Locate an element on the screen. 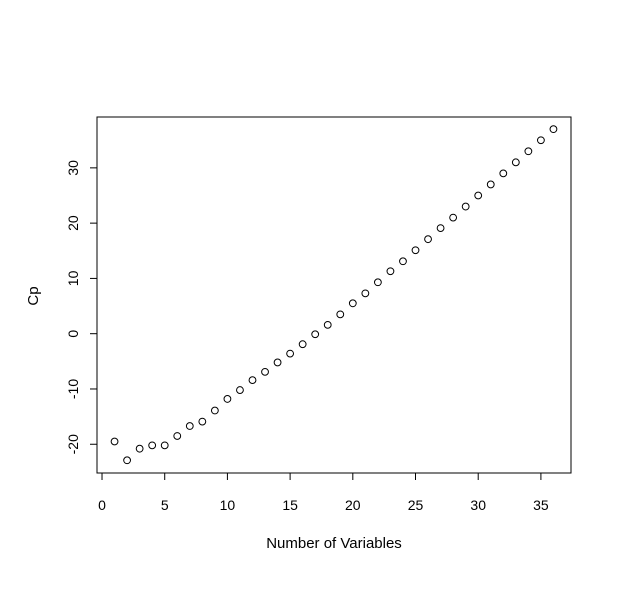 Image resolution: width=631 pixels, height=611 pixels. y-tick-label: 20 is located at coordinates (73, 223).